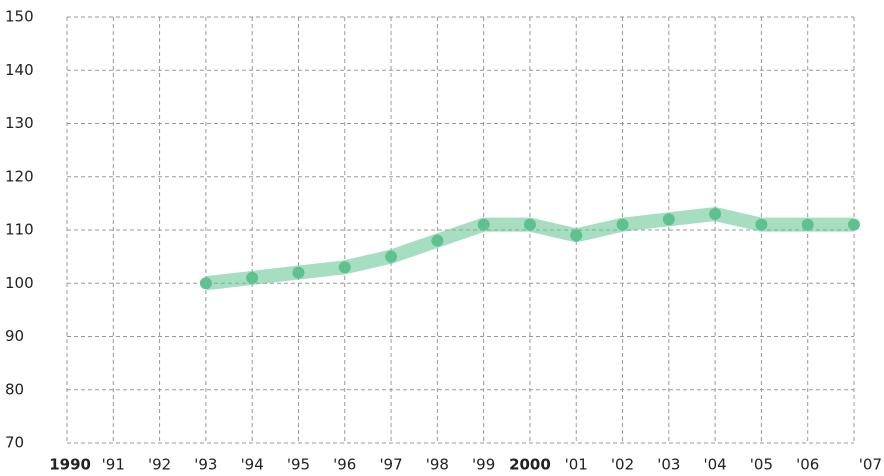  Describe the element at coordinates (807, 465) in the screenshot. I see `x-tick-label: '06` at that location.